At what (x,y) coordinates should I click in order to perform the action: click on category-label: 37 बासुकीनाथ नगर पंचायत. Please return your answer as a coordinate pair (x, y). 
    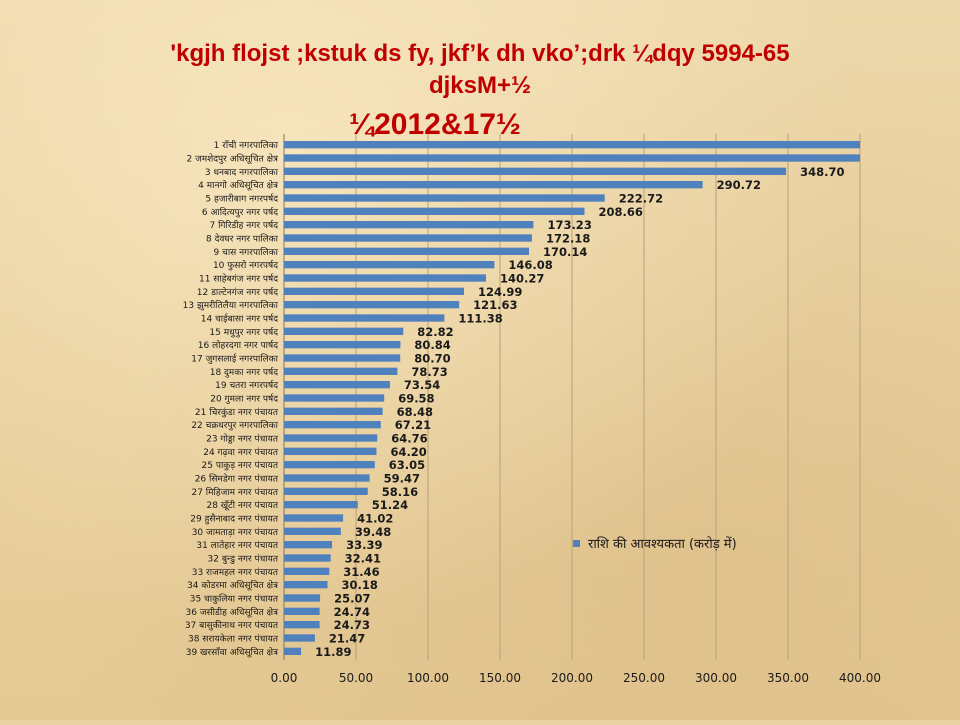
    Looking at the image, I should click on (232, 625).